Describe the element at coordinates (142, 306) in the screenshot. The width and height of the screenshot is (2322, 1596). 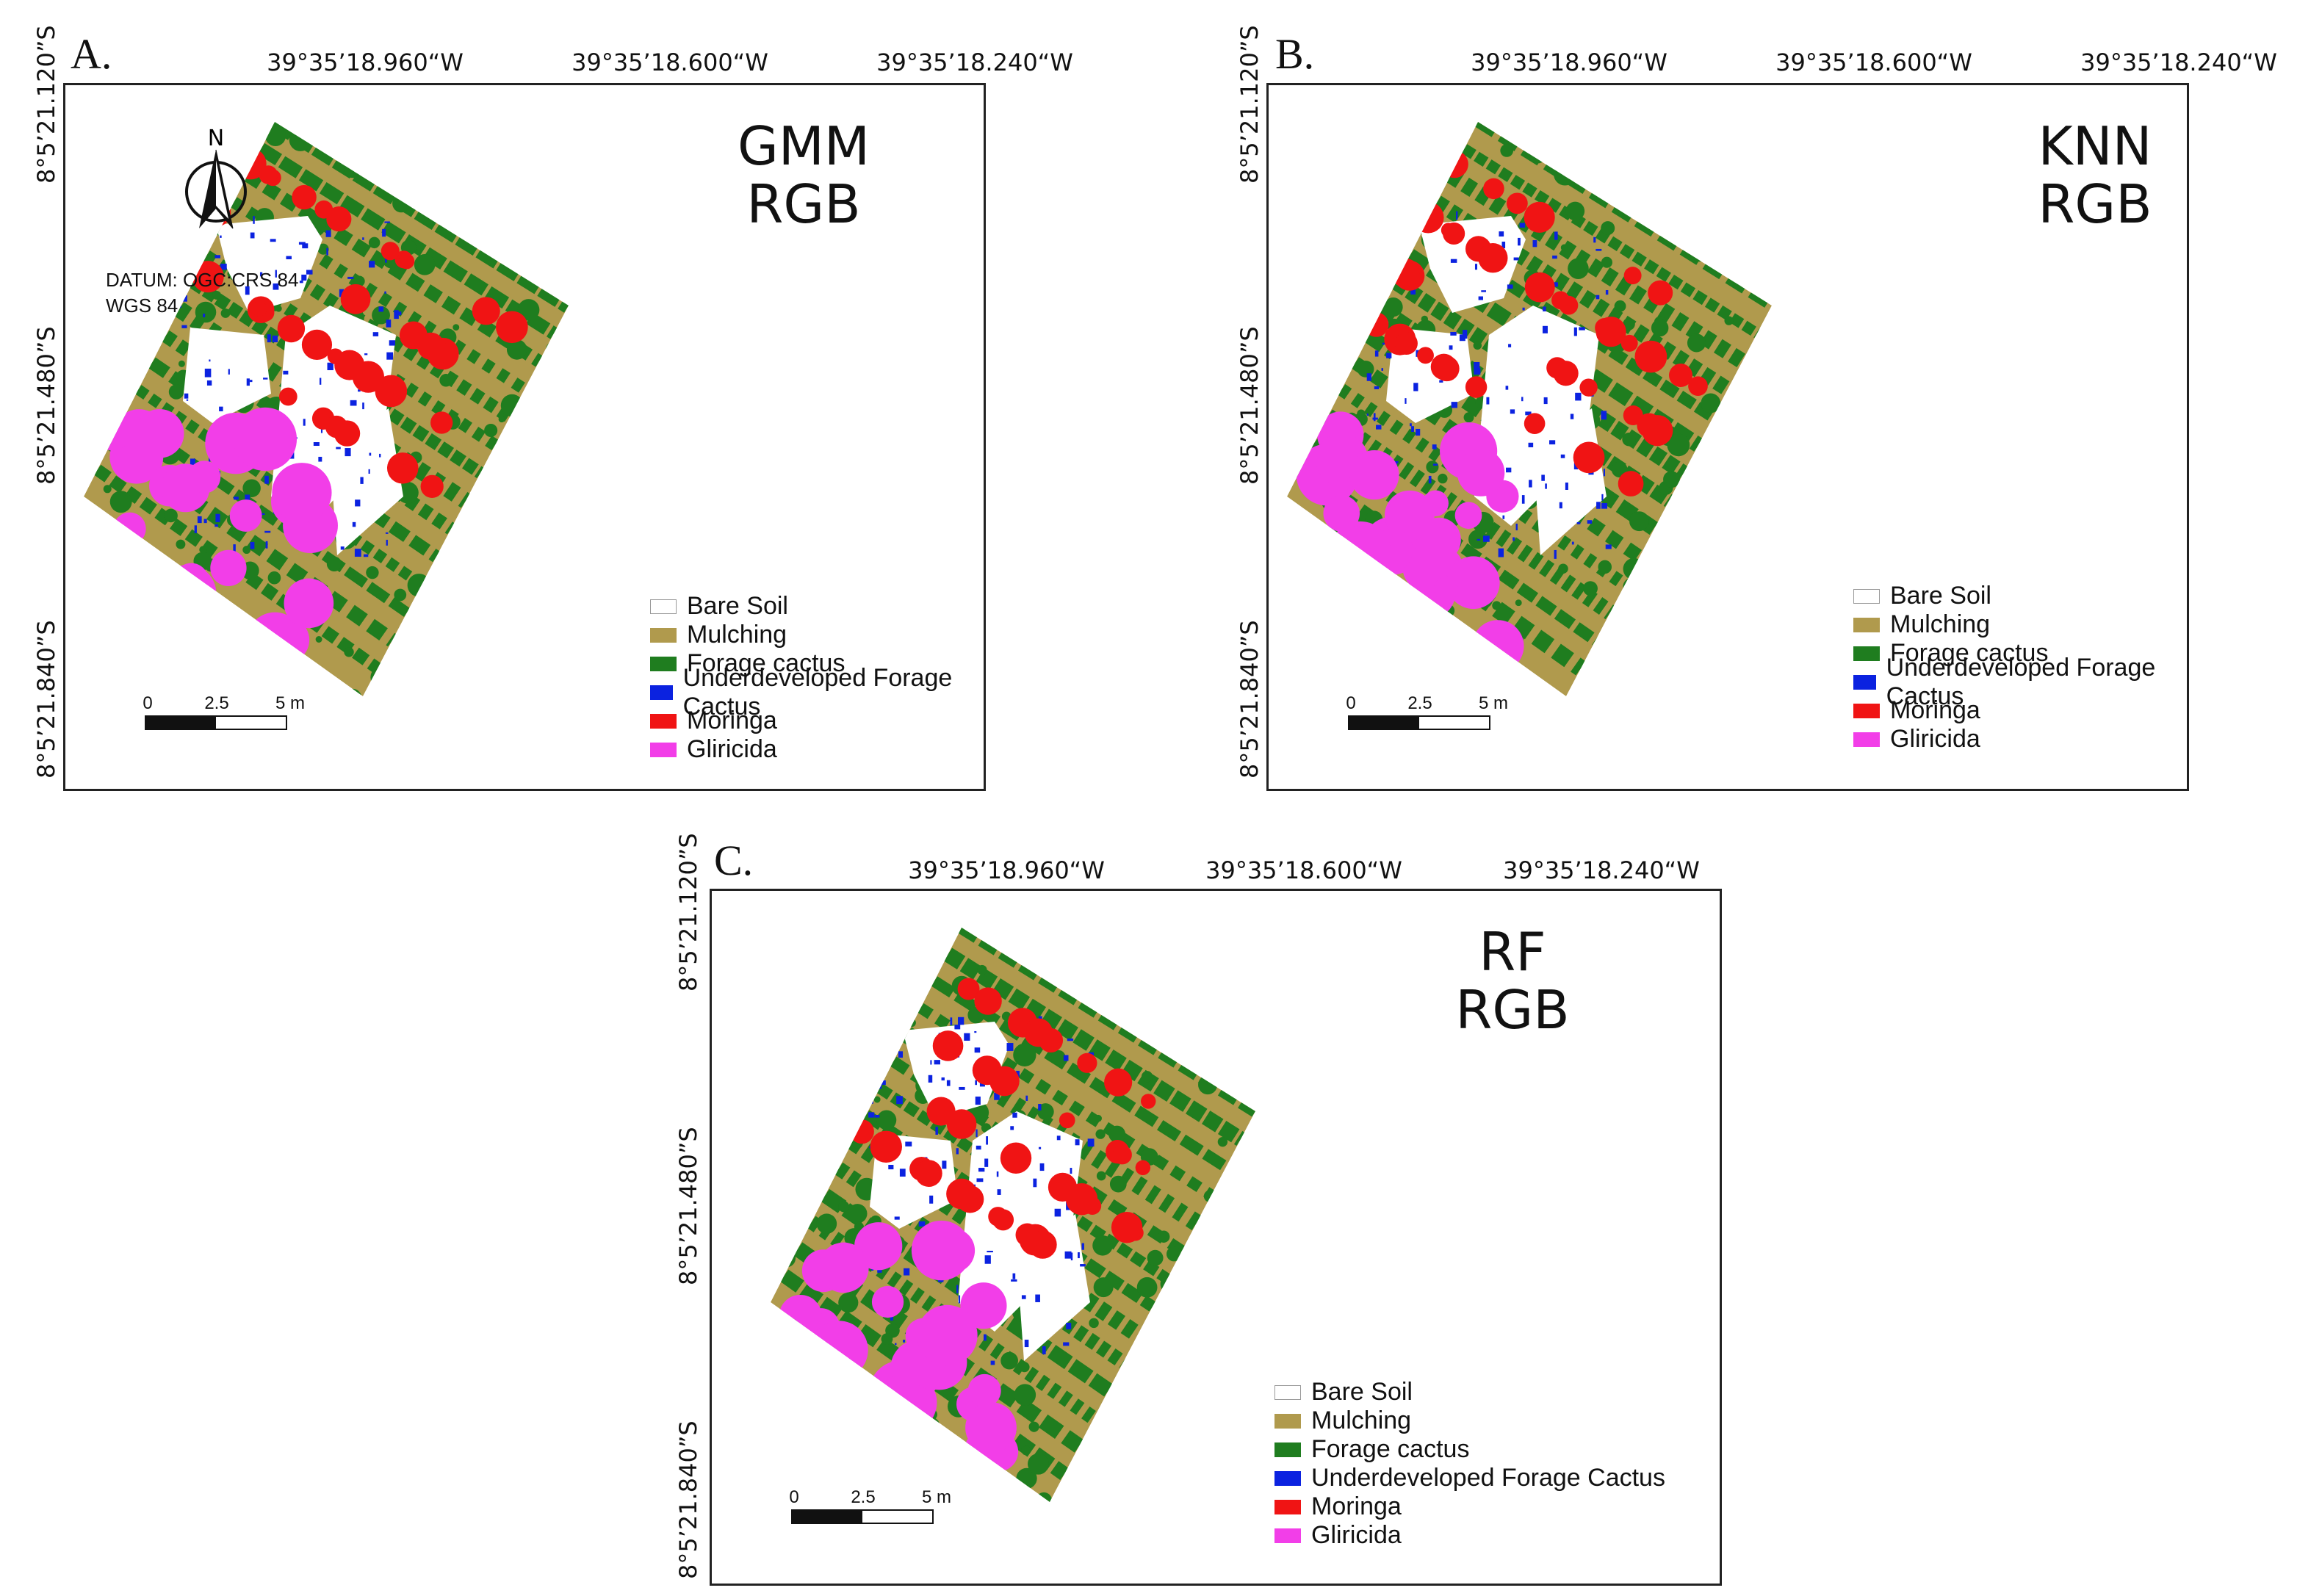
I see `datum-line: WGS 84` at that location.